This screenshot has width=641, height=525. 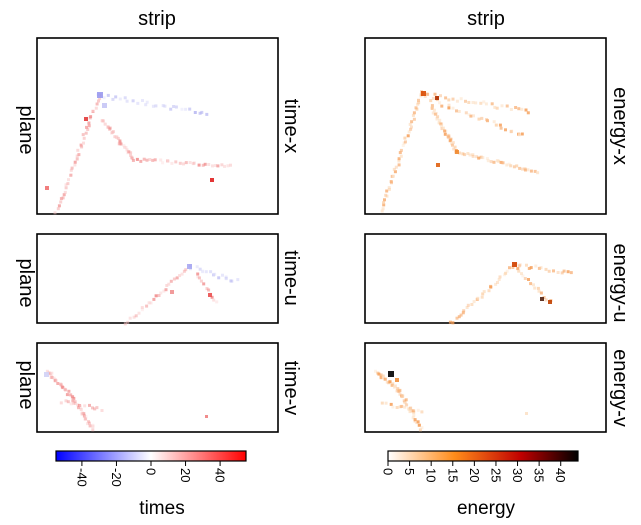 What do you see at coordinates (539, 475) in the screenshot?
I see `colorbar-tick-label: 35` at bounding box center [539, 475].